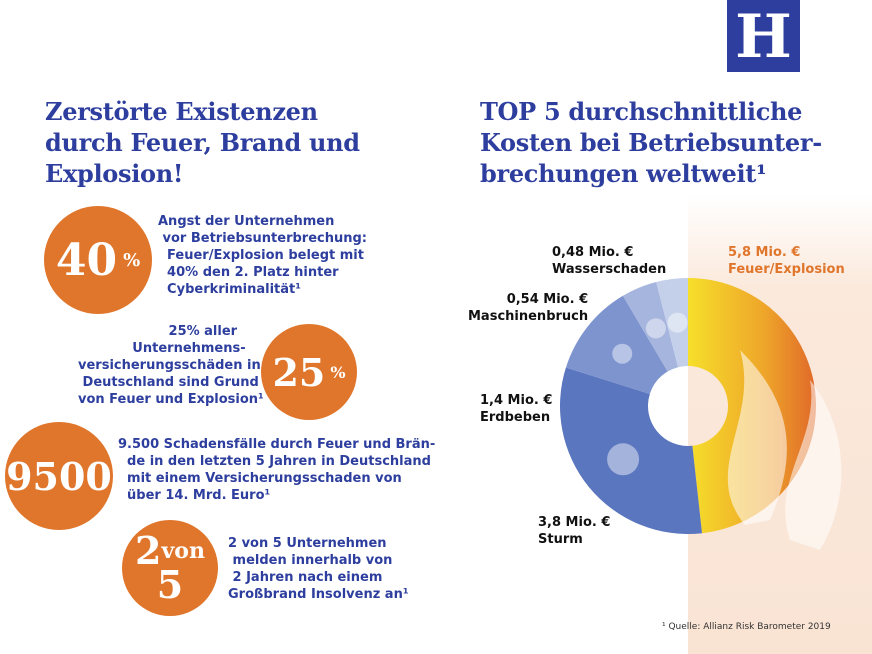 The height and width of the screenshot is (654, 872). I want to click on fact-circle-2-von-5: 2von 5, so click(170, 568).